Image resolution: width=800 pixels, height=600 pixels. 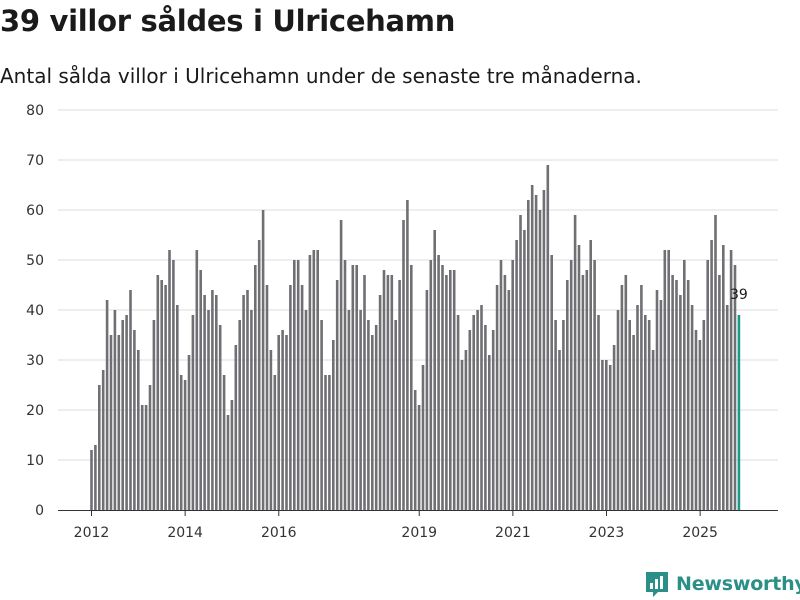 What do you see at coordinates (739, 295) in the screenshot?
I see `data-labels: 39` at bounding box center [739, 295].